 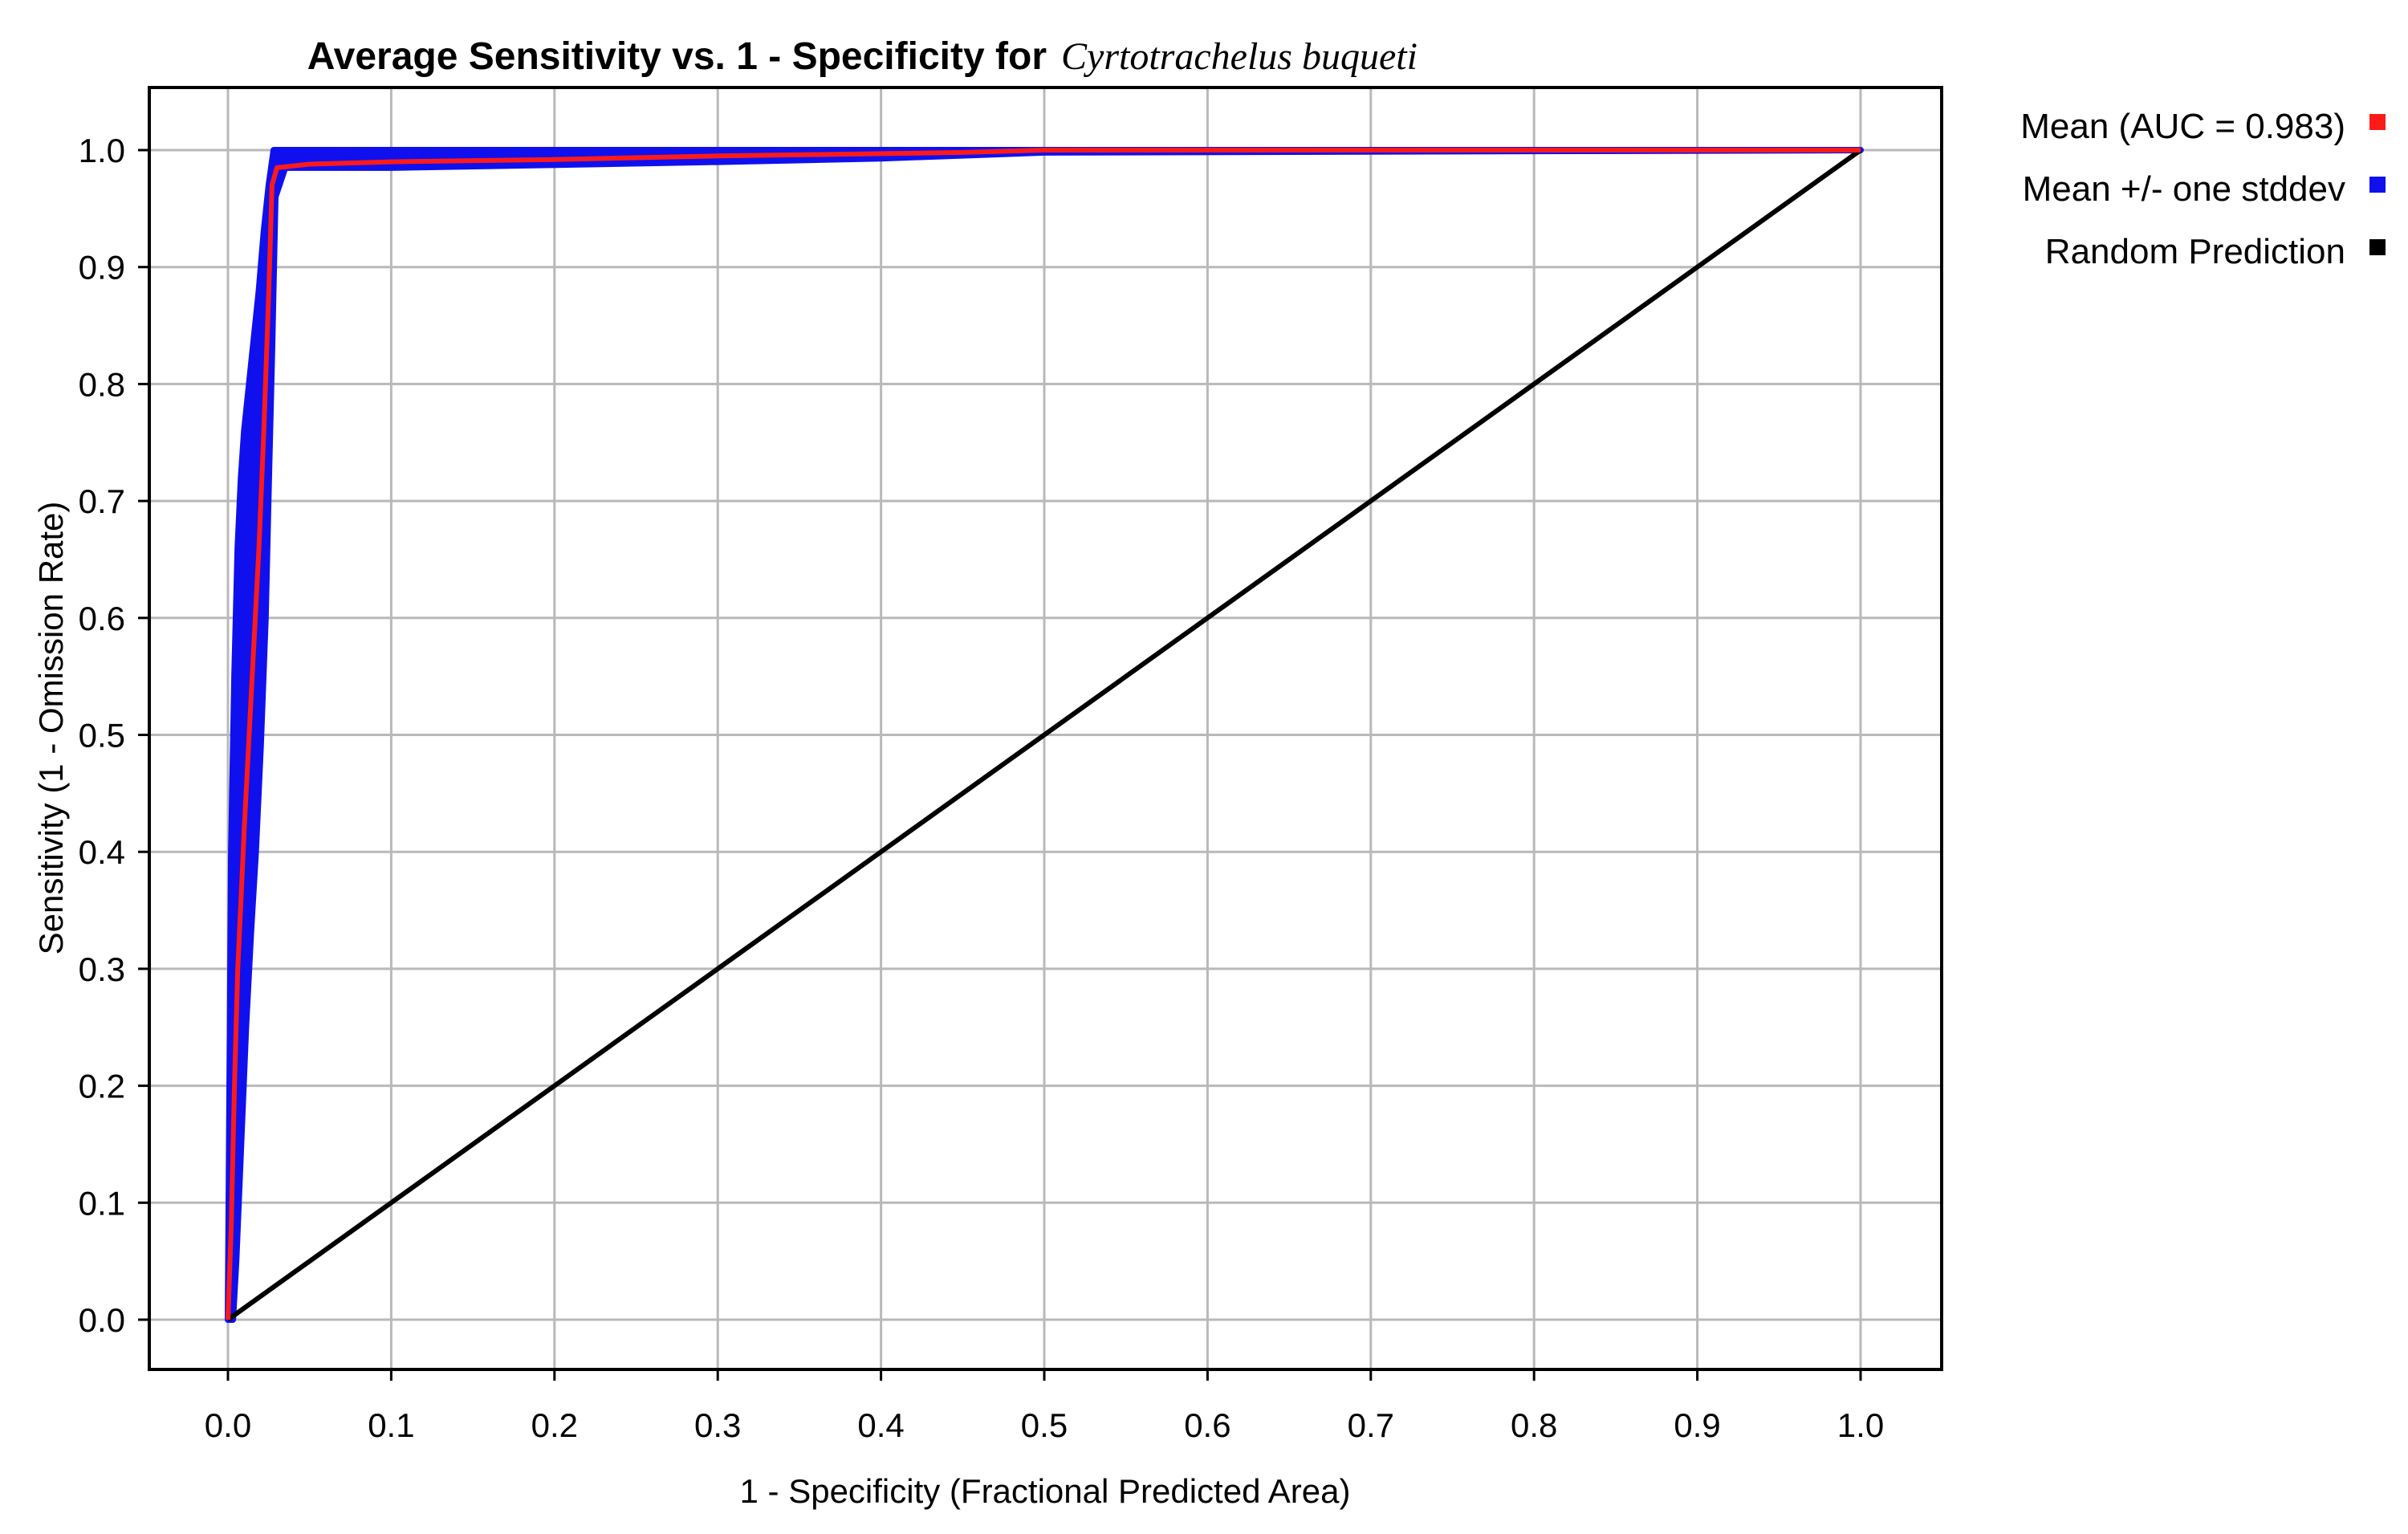 What do you see at coordinates (102, 1320) in the screenshot?
I see `y-tick-label-0: 0.0` at bounding box center [102, 1320].